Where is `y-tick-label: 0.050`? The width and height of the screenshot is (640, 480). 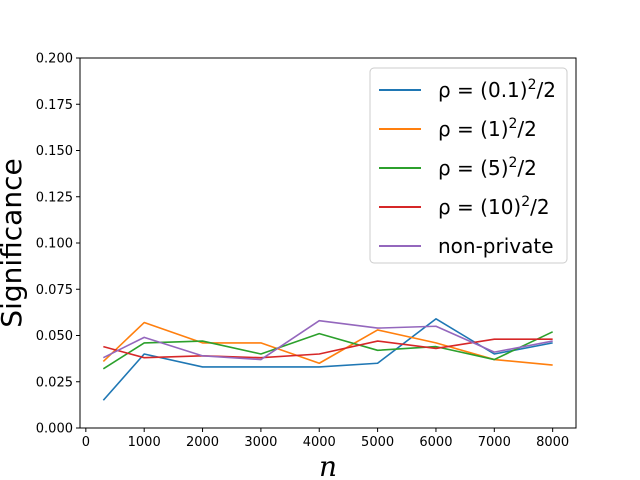 y-tick-label: 0.050 is located at coordinates (54, 336).